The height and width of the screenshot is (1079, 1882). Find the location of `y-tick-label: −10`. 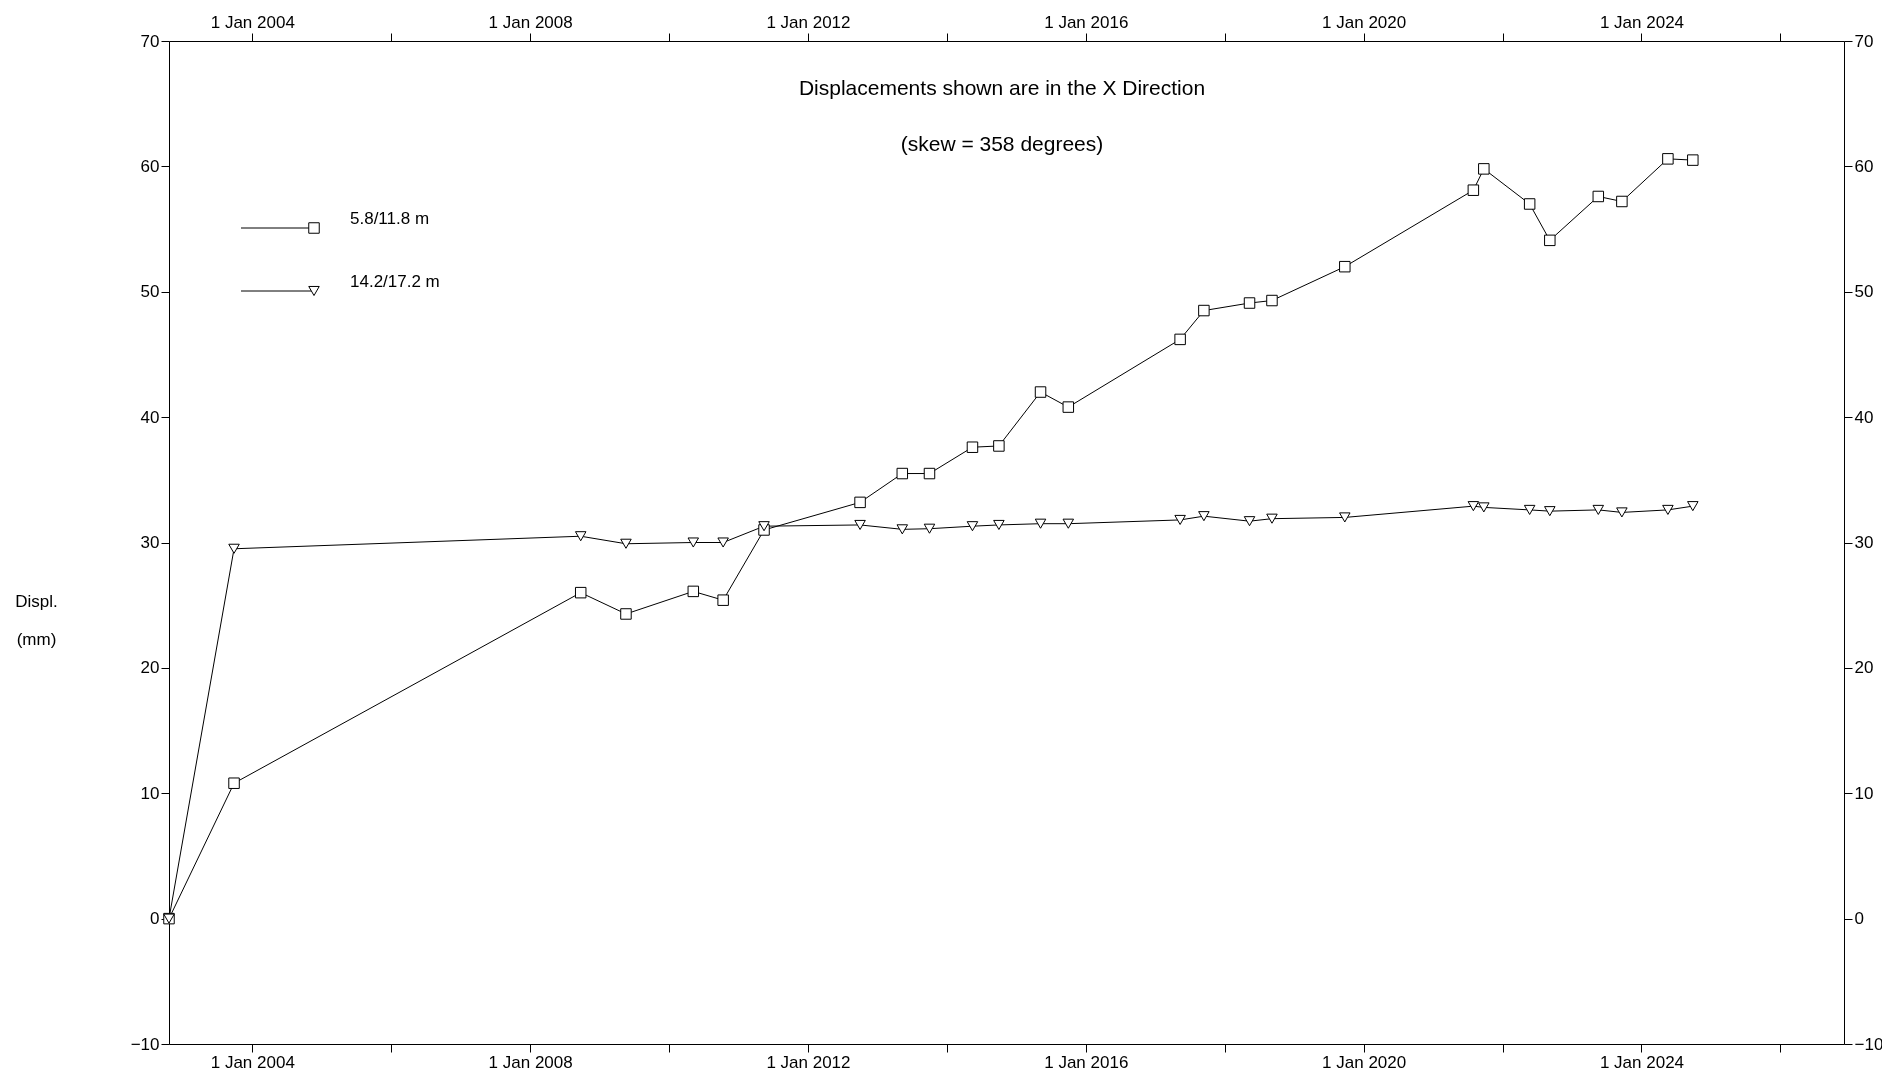

y-tick-label: −10 is located at coordinates (145, 1044).